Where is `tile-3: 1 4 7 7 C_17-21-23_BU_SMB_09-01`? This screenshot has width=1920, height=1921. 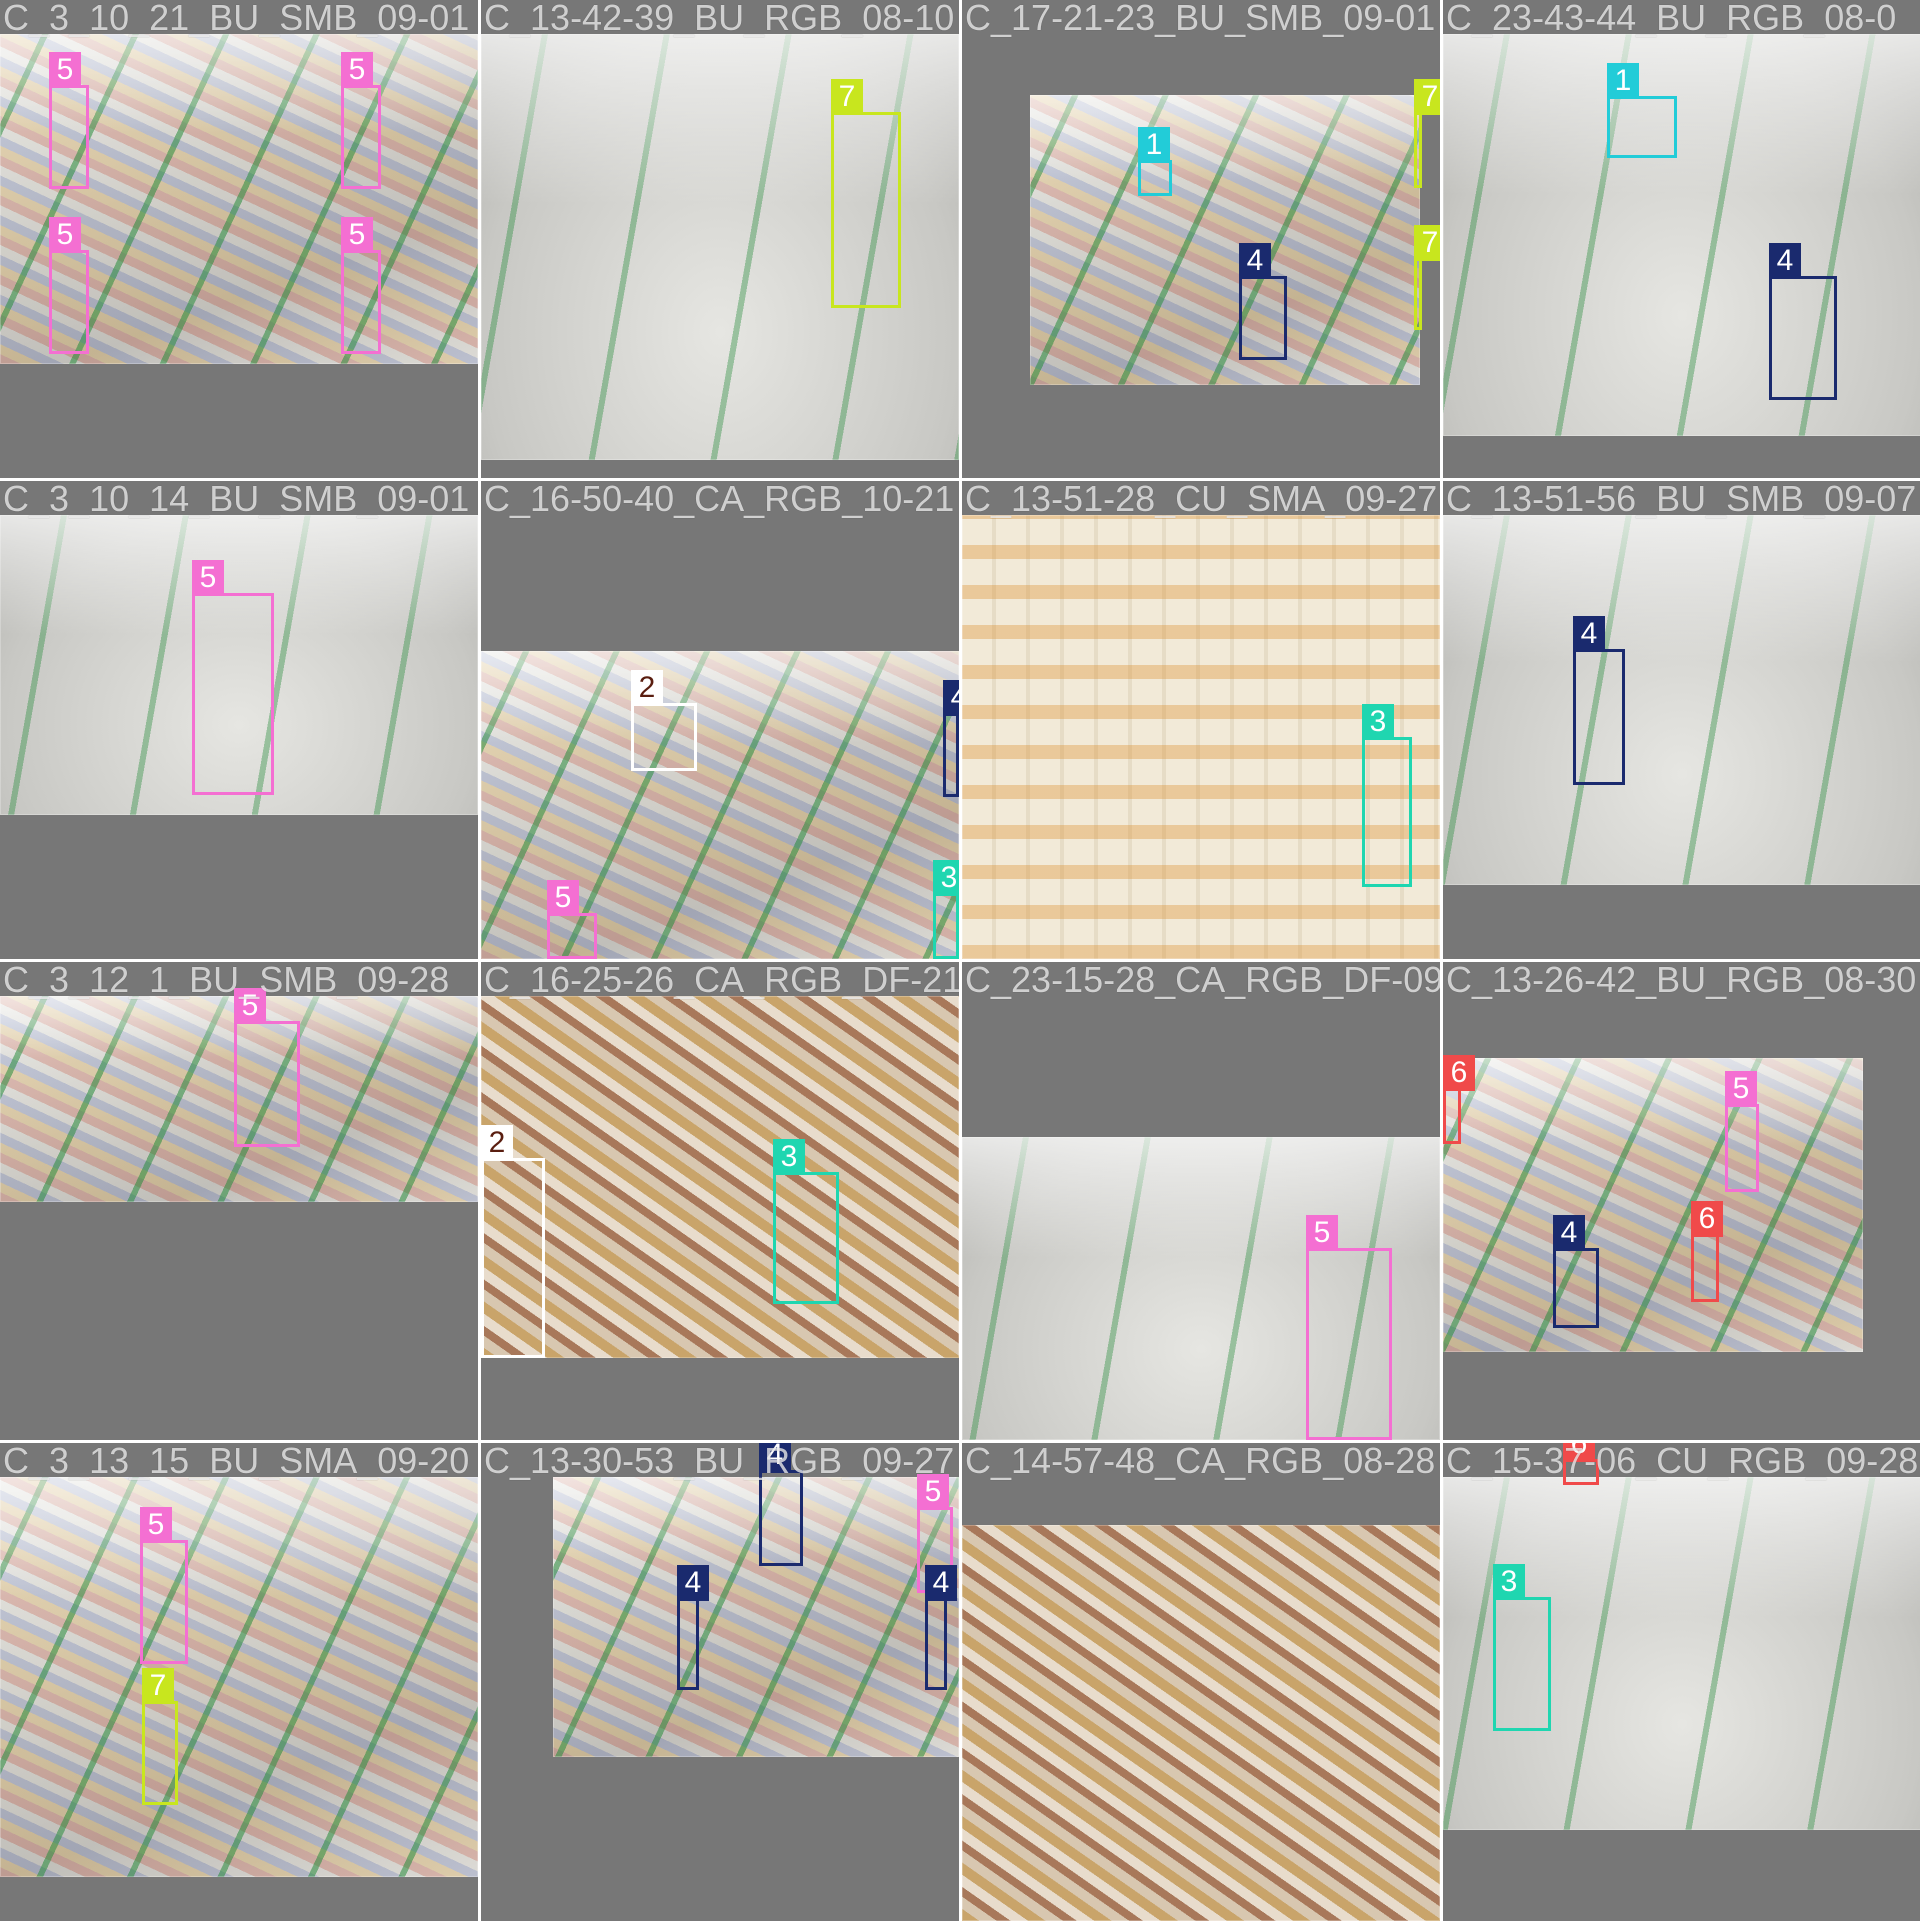 tile-3: 1 4 7 7 C_17-21-23_BU_SMB_09-01 is located at coordinates (1201, 239).